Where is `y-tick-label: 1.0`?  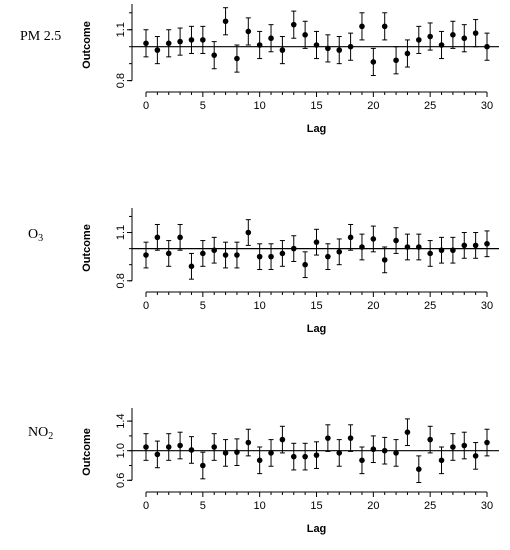
y-tick-label: 1.0 is located at coordinates (121, 450).